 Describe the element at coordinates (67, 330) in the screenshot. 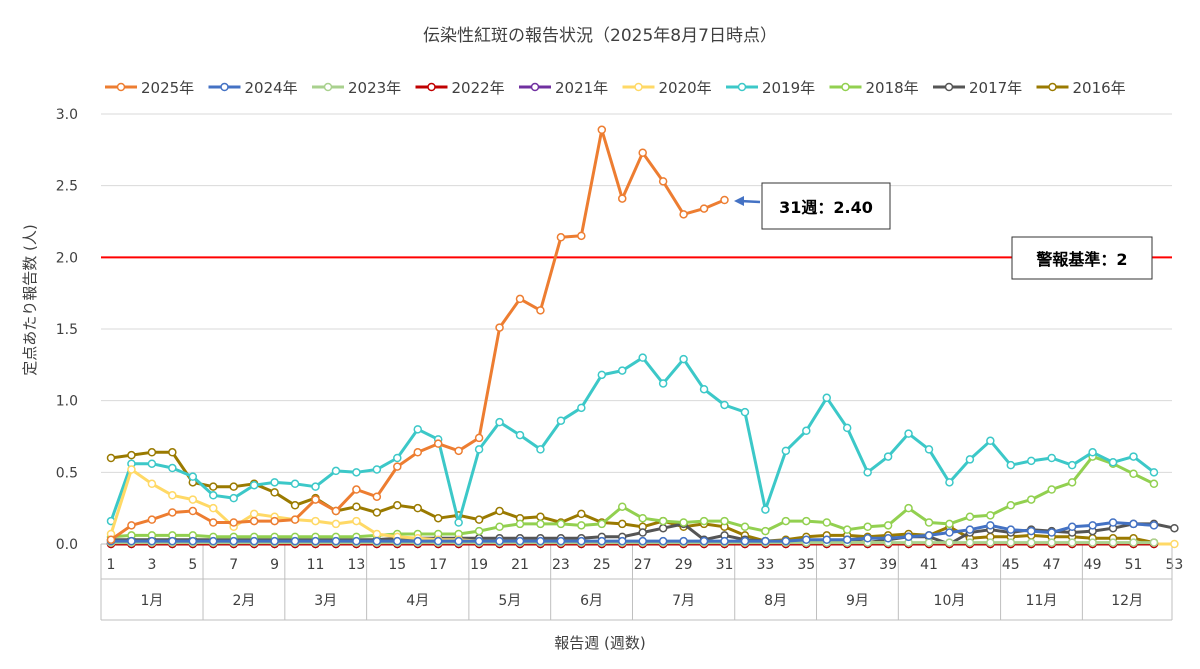

I see `y-tick-label: 1.5` at that location.